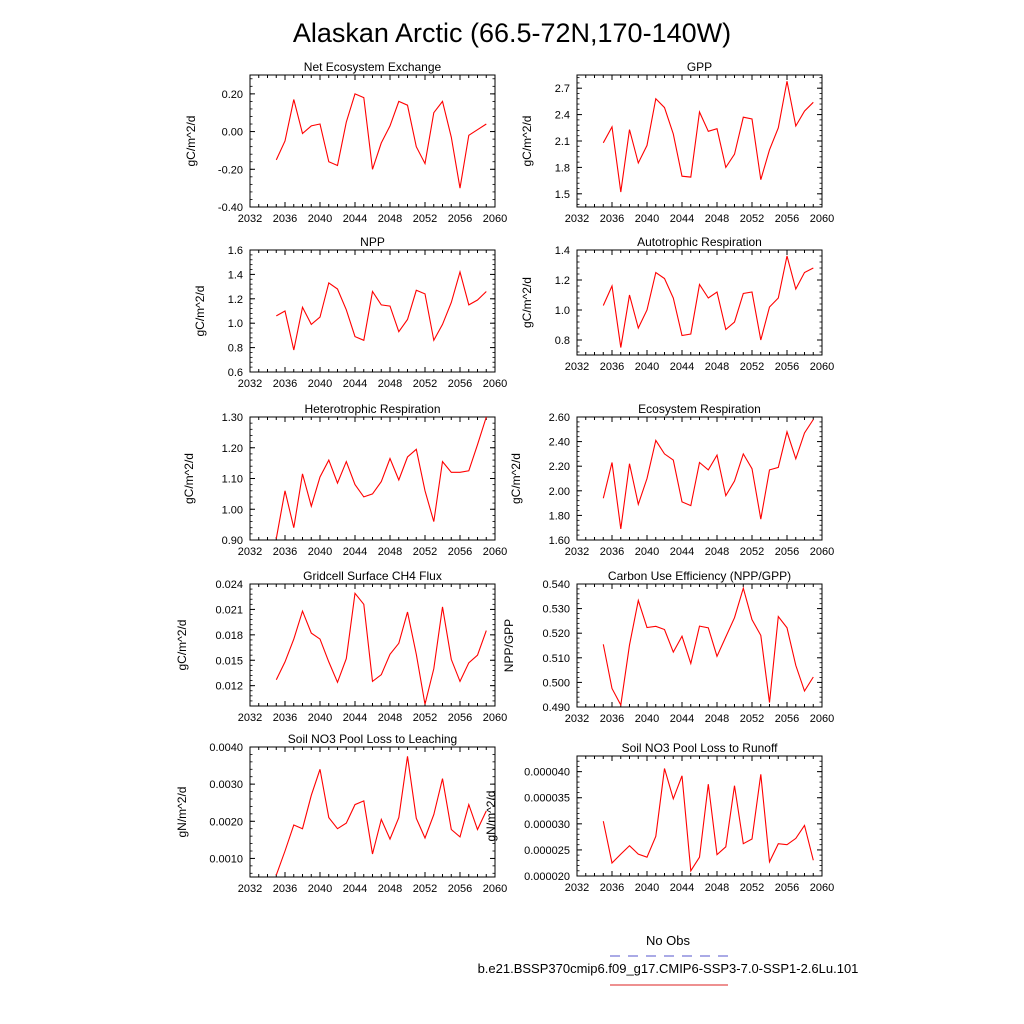  Describe the element at coordinates (699, 576) in the screenshot. I see `panel-title: Carbon Use Efficiency (NPP/GPP)` at that location.